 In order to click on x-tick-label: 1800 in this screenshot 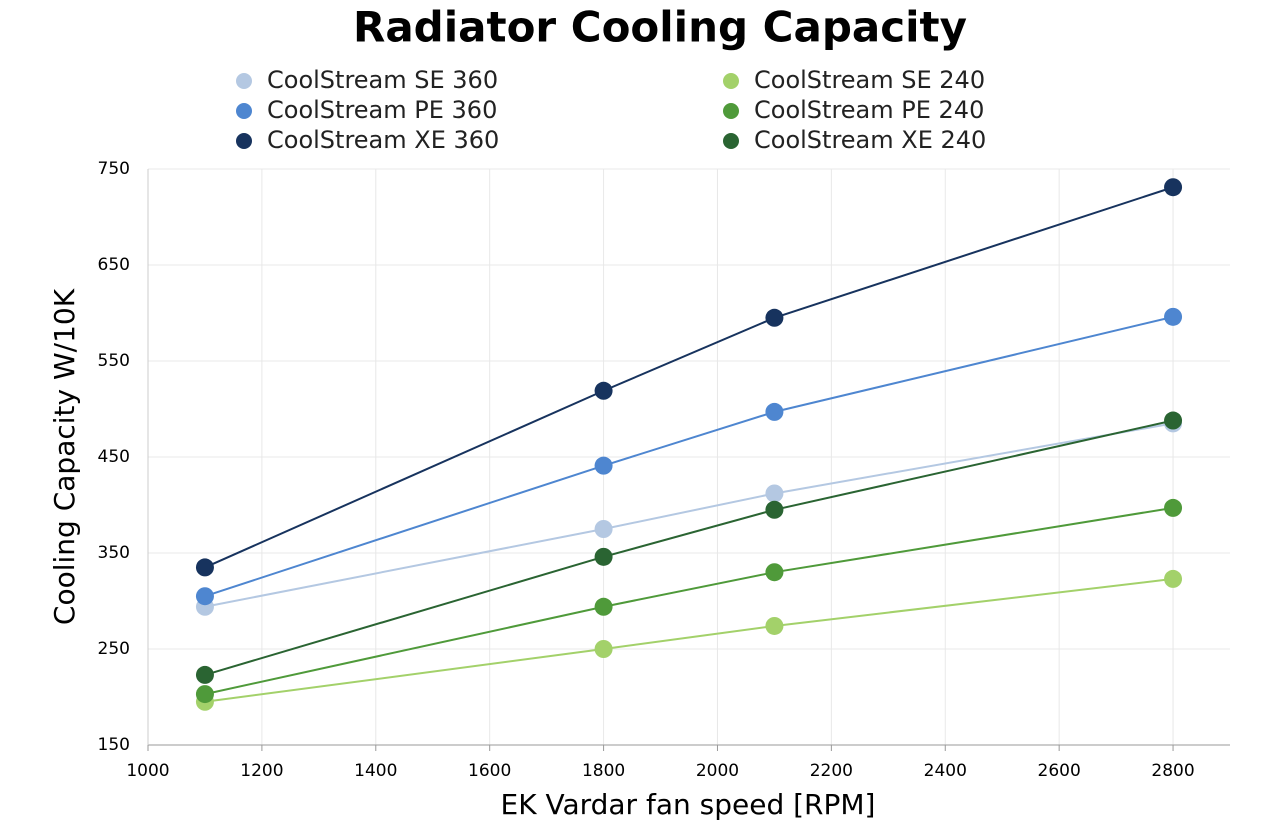, I will do `click(603, 771)`.